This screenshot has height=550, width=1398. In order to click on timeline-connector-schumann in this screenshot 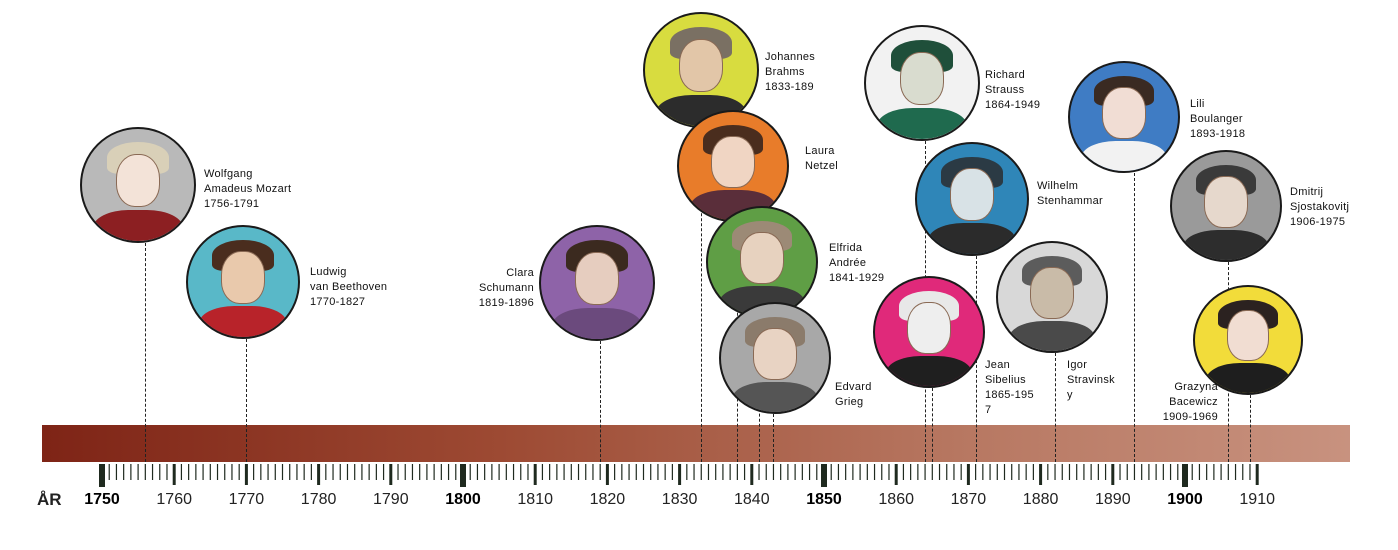, I will do `click(601, 401)`.